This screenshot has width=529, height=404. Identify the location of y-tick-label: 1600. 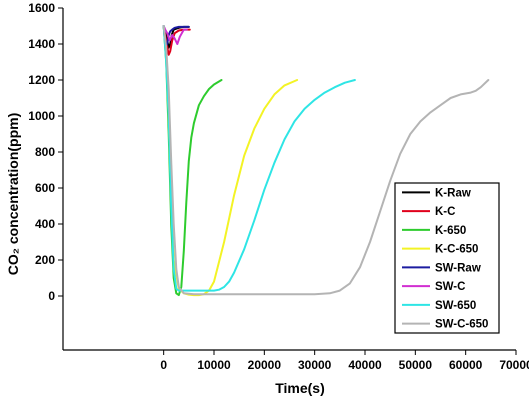
(41, 8).